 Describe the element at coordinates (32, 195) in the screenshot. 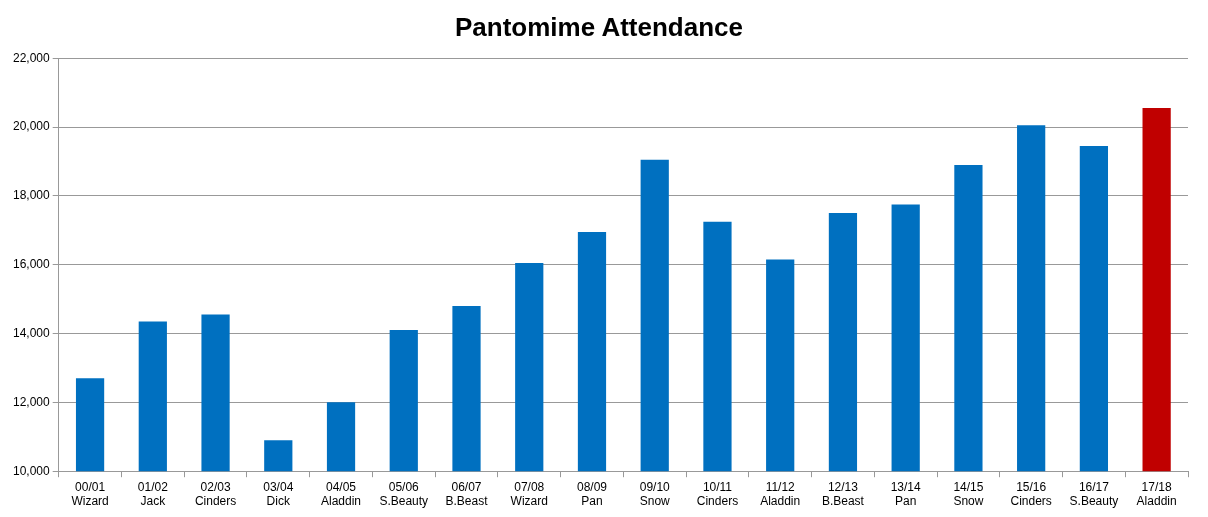

I see `y-tick-label: 18,000` at that location.